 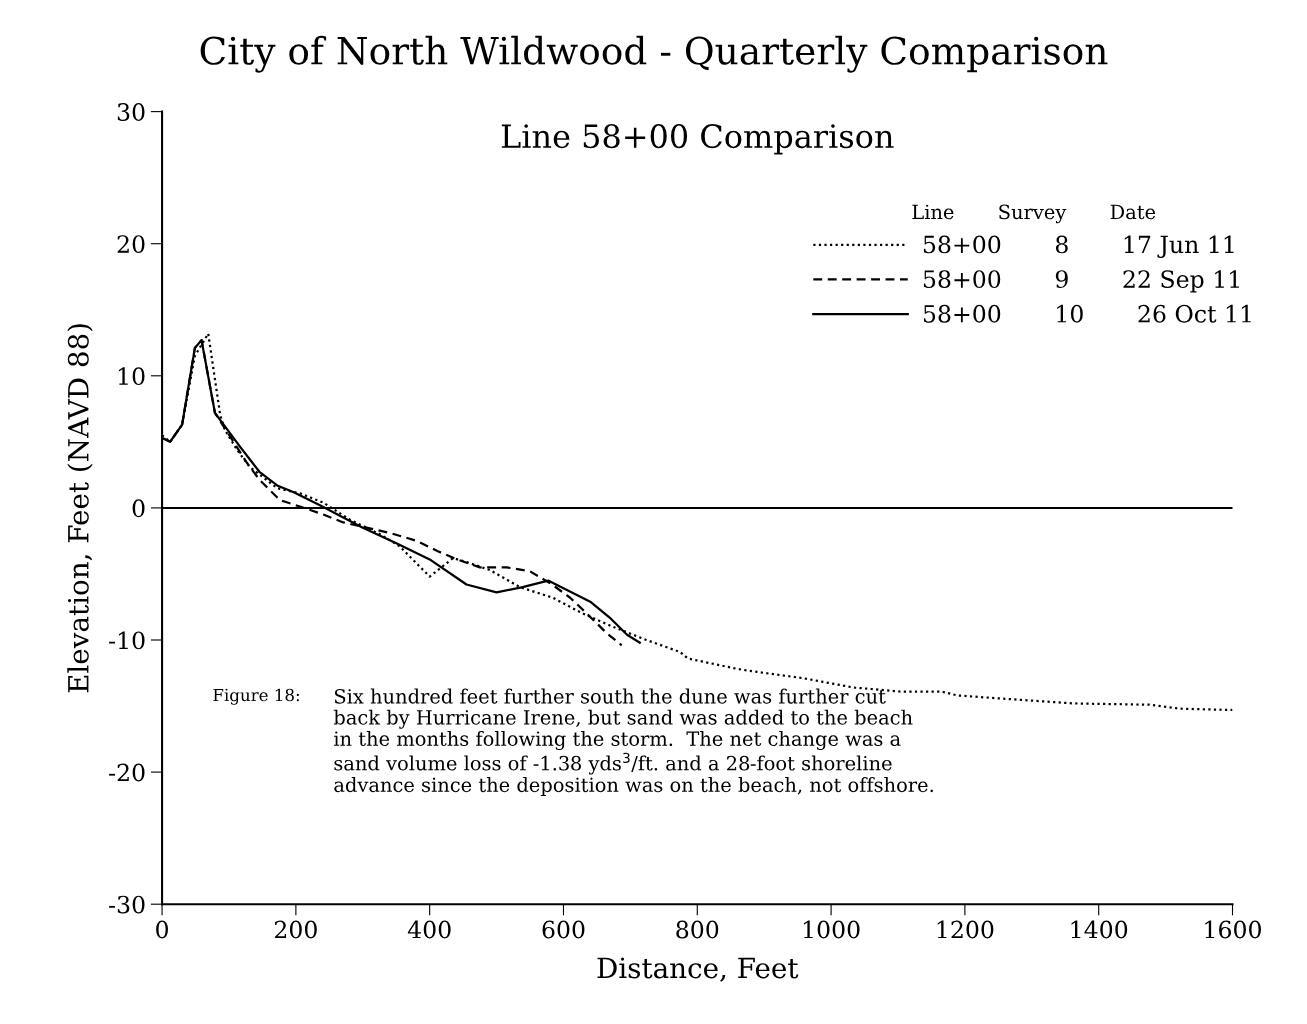 I want to click on y-tick-label: -10, so click(x=127, y=640).